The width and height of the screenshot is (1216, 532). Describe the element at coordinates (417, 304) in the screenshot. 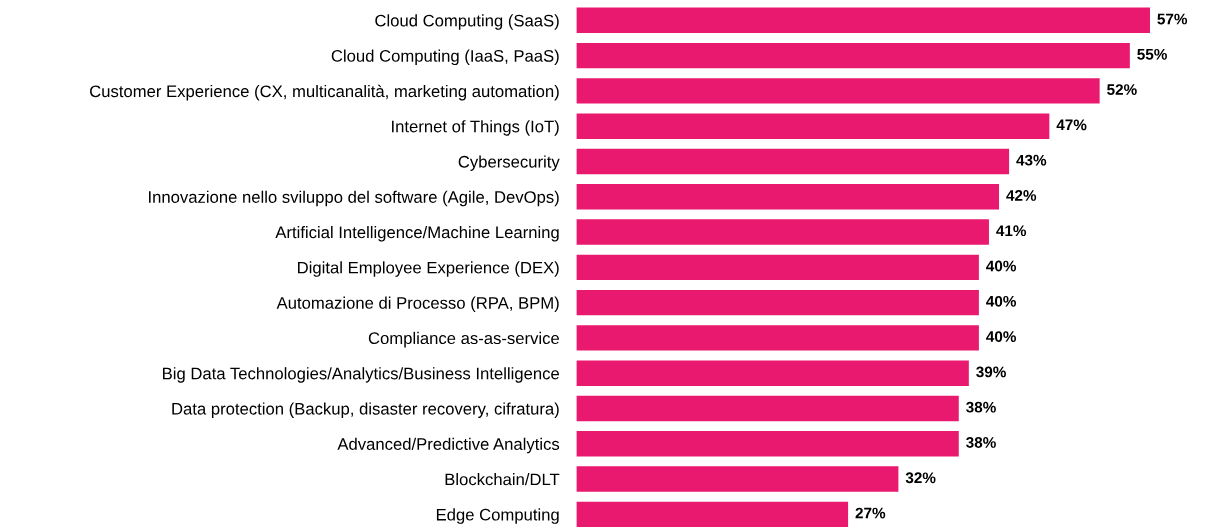

I see `y-tick-label: Automazione di Processo (RPA, BPM)` at that location.